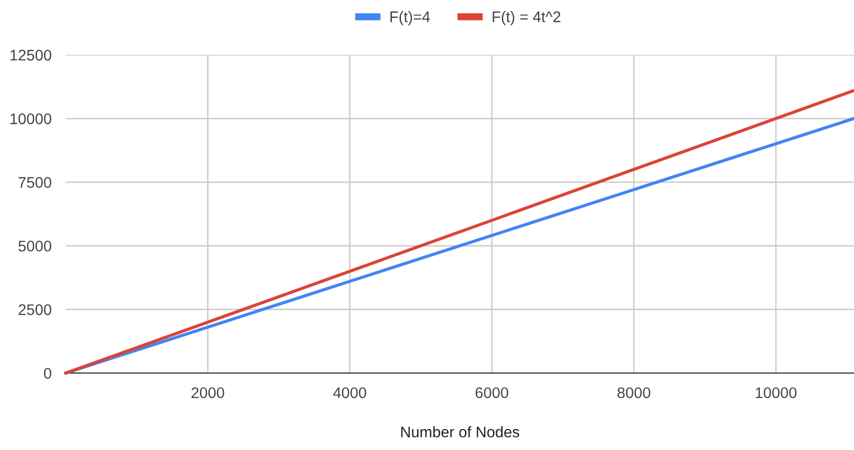 The width and height of the screenshot is (854, 450). Describe the element at coordinates (634, 392) in the screenshot. I see `x-tick-label: 8000` at that location.